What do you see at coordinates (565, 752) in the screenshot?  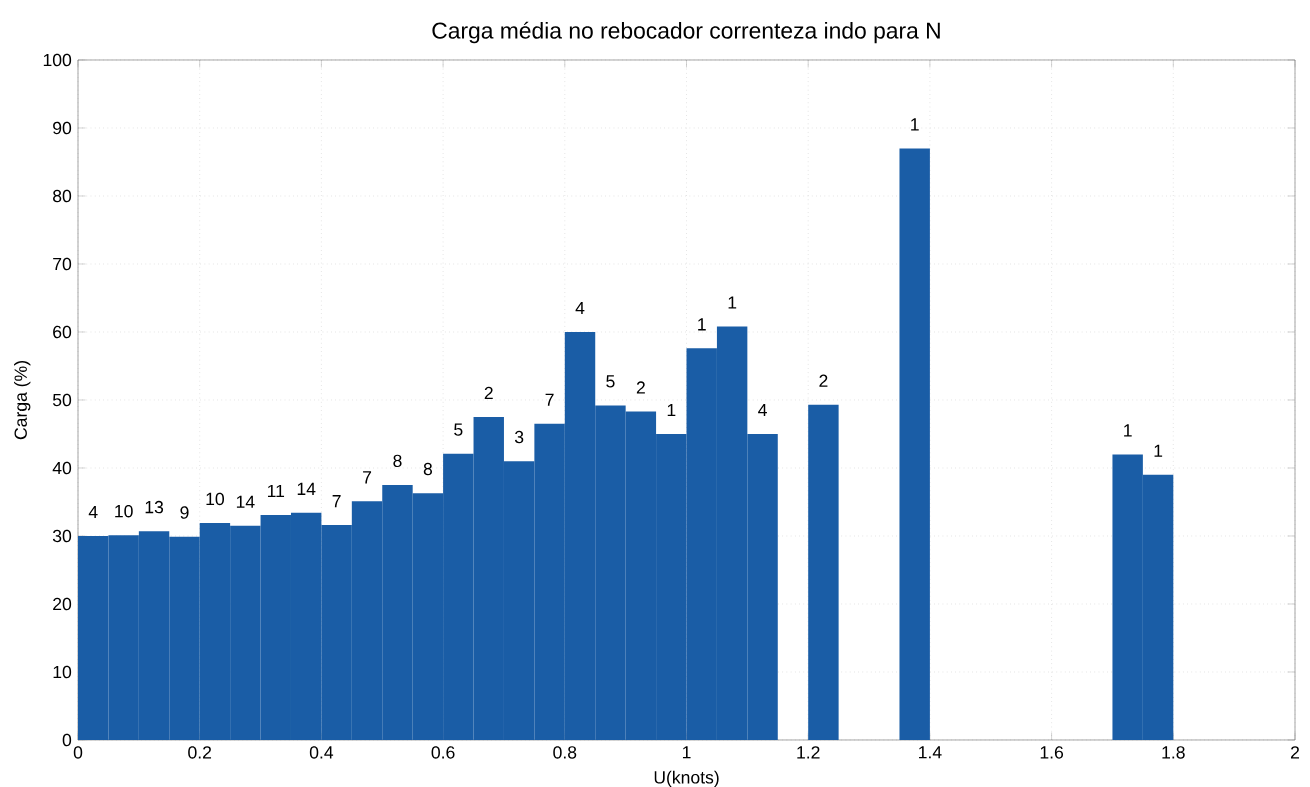 I see `x-tick-label: 0.8` at bounding box center [565, 752].